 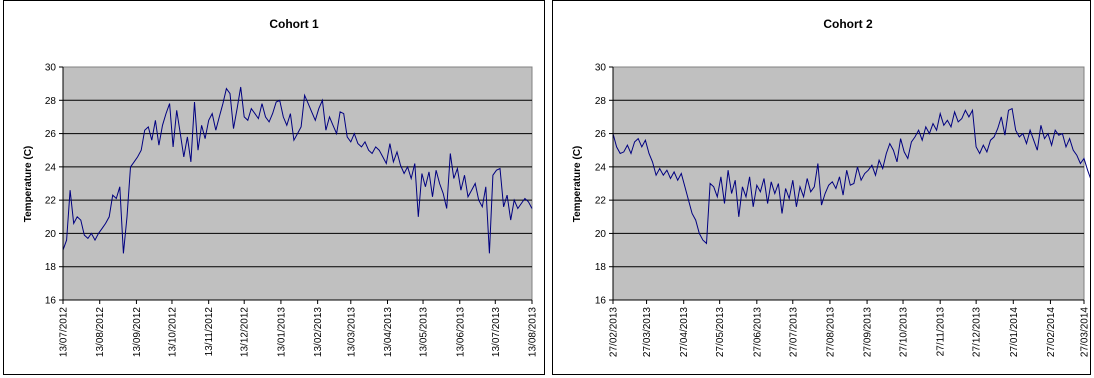 What do you see at coordinates (137, 332) in the screenshot?
I see `x-tick-label: 13/09/2012` at bounding box center [137, 332].